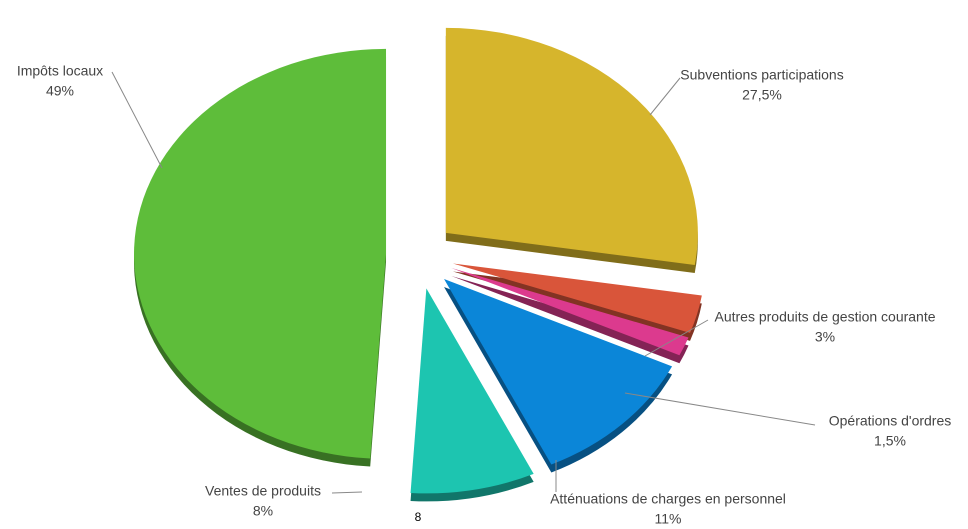 This screenshot has width=968, height=529. I want to click on slice-label: Ventes de produits, so click(263, 491).